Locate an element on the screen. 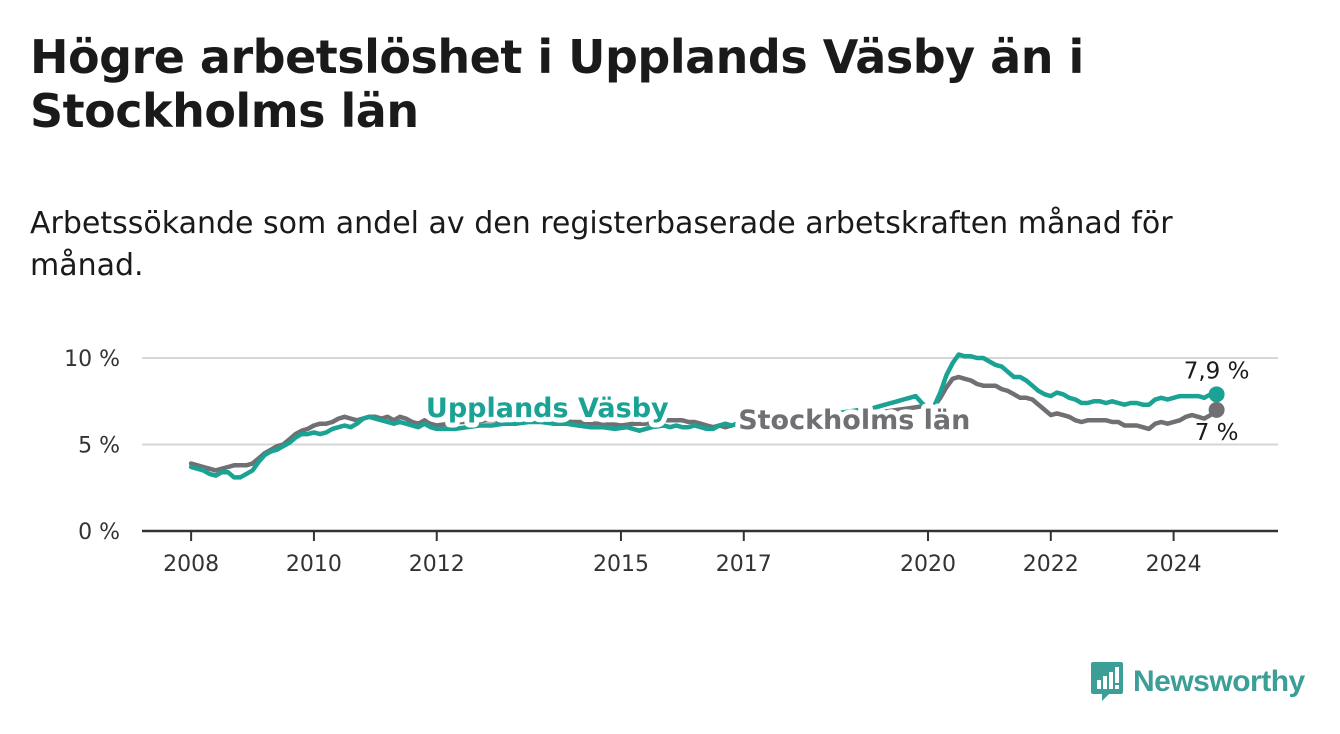 This screenshot has height=734, width=1340. series-line-upplands is located at coordinates (703, 416).